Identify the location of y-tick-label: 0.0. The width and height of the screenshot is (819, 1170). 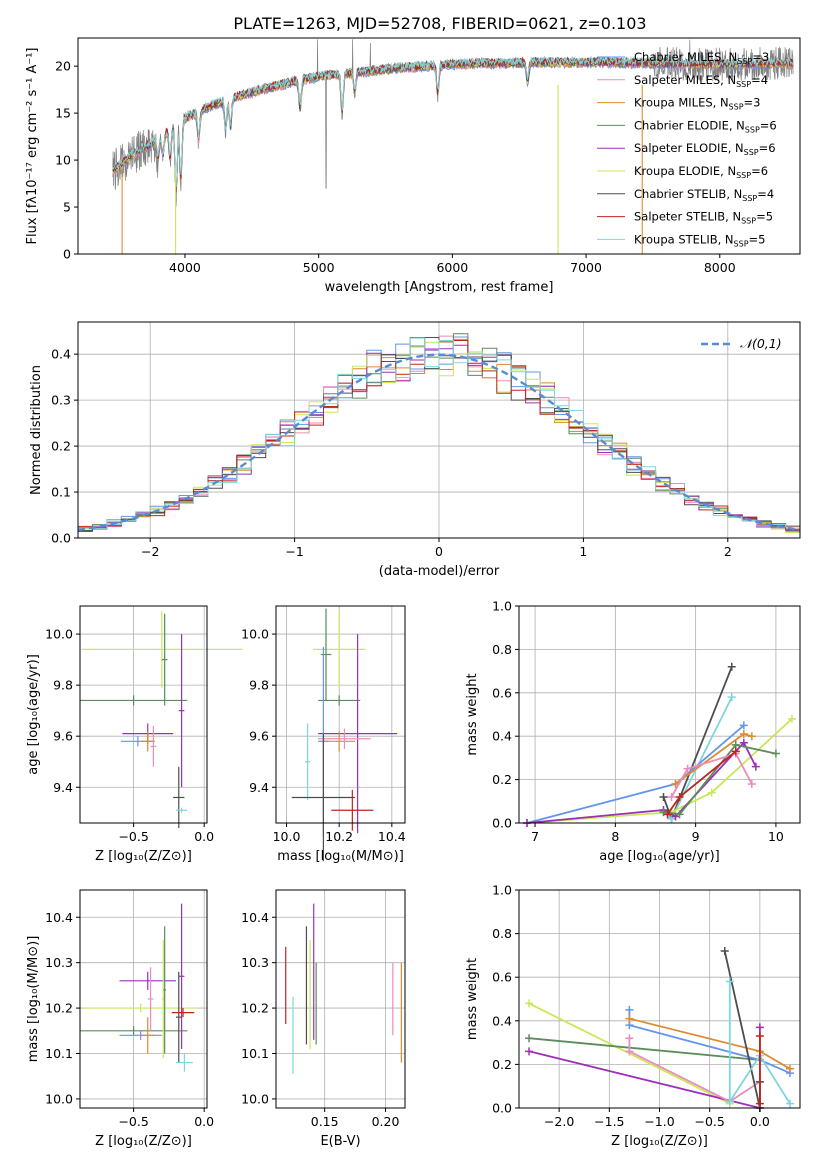
(502, 823).